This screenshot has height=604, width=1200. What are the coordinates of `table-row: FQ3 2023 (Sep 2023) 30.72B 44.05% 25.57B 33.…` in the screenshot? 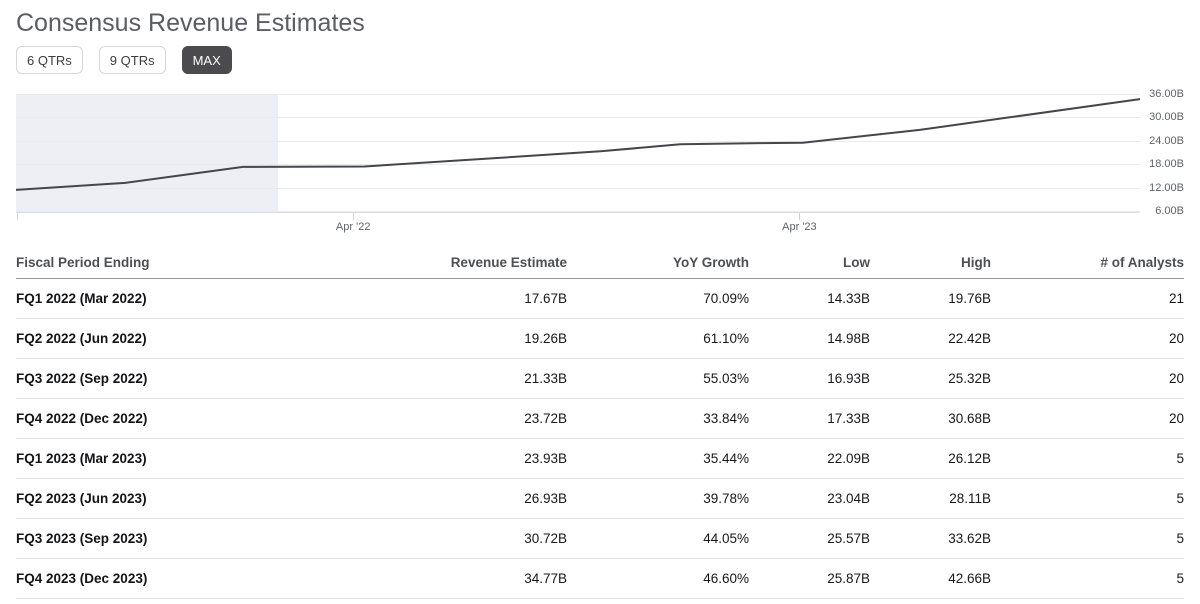 It's located at (600, 538).